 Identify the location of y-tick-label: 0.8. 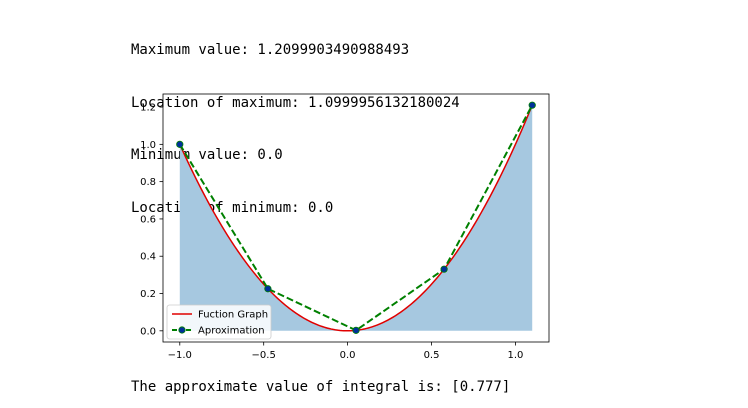
(148, 182).